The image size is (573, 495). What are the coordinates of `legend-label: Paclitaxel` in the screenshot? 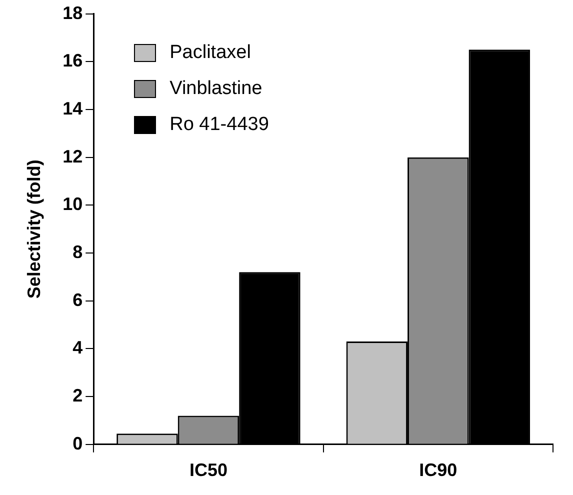 It's located at (210, 53).